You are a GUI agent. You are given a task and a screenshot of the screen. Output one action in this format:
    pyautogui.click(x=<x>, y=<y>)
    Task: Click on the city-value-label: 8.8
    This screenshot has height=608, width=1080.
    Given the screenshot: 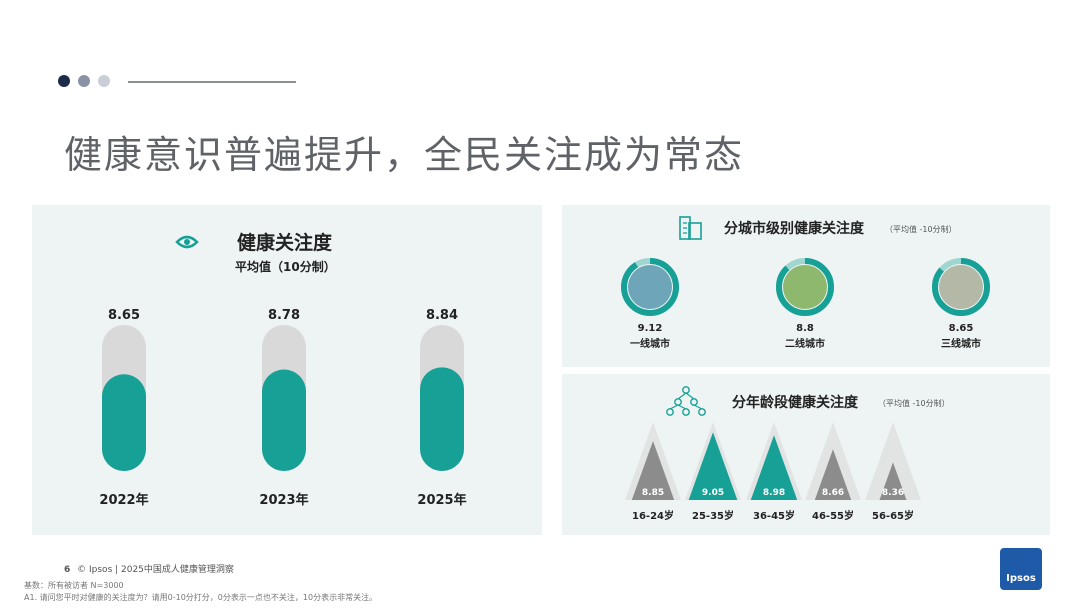 What is the action you would take?
    pyautogui.click(x=805, y=328)
    